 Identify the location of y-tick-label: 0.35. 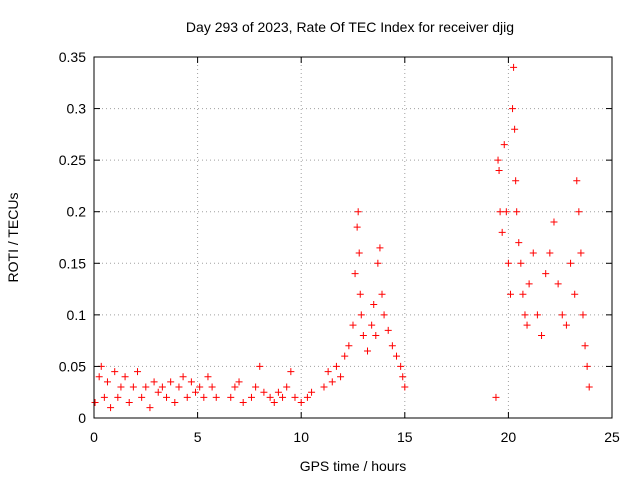
(72, 57).